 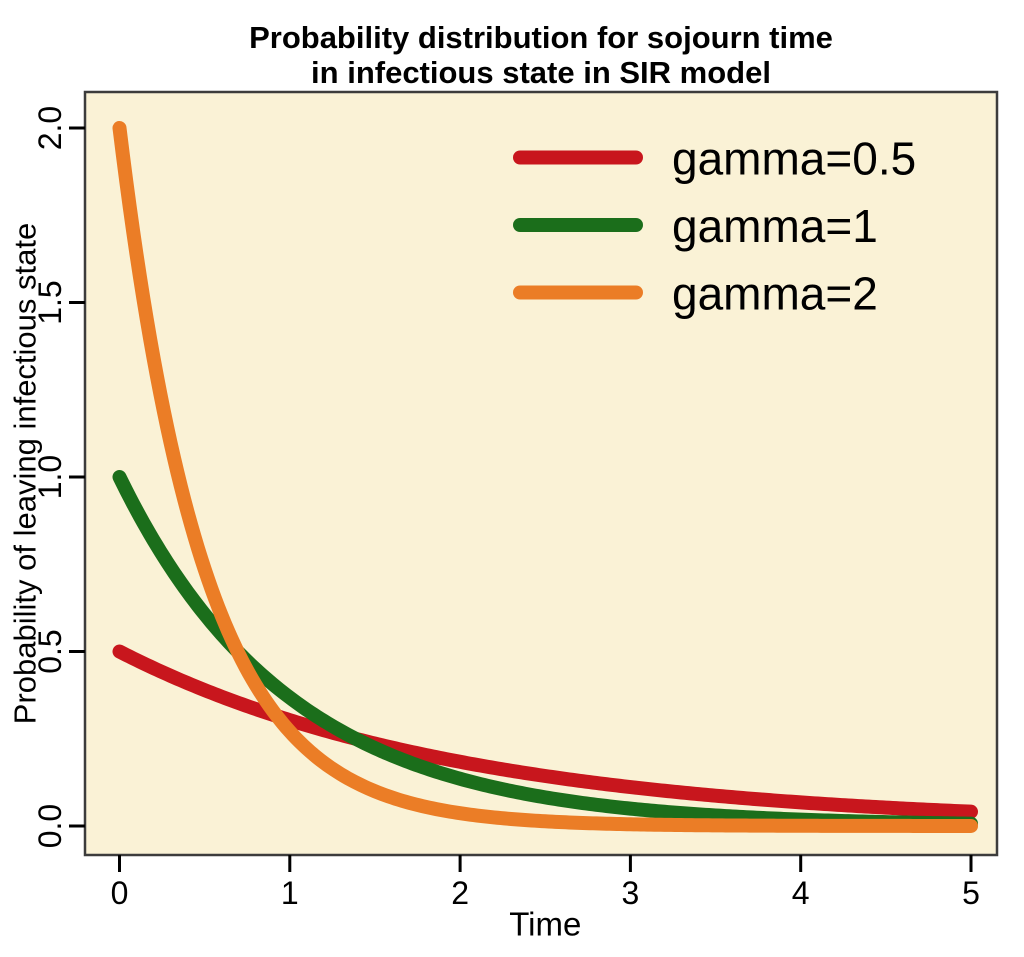 What do you see at coordinates (50, 651) in the screenshot?
I see `y-tick-label: 0.5` at bounding box center [50, 651].